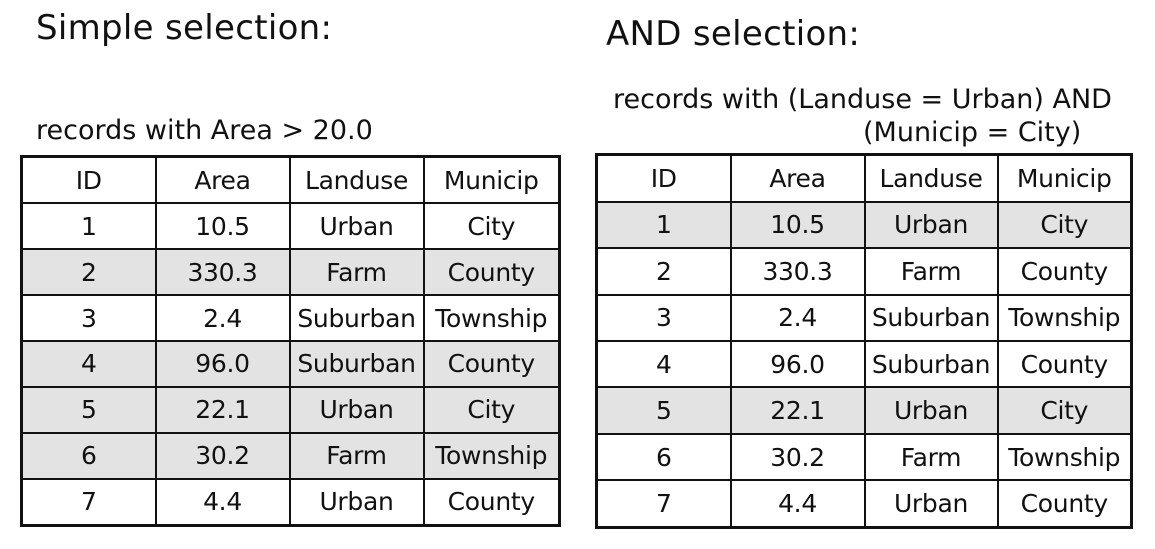 The width and height of the screenshot is (1155, 549). Describe the element at coordinates (204, 130) in the screenshot. I see `simple-selection-query: records with Area > 20.0` at that location.